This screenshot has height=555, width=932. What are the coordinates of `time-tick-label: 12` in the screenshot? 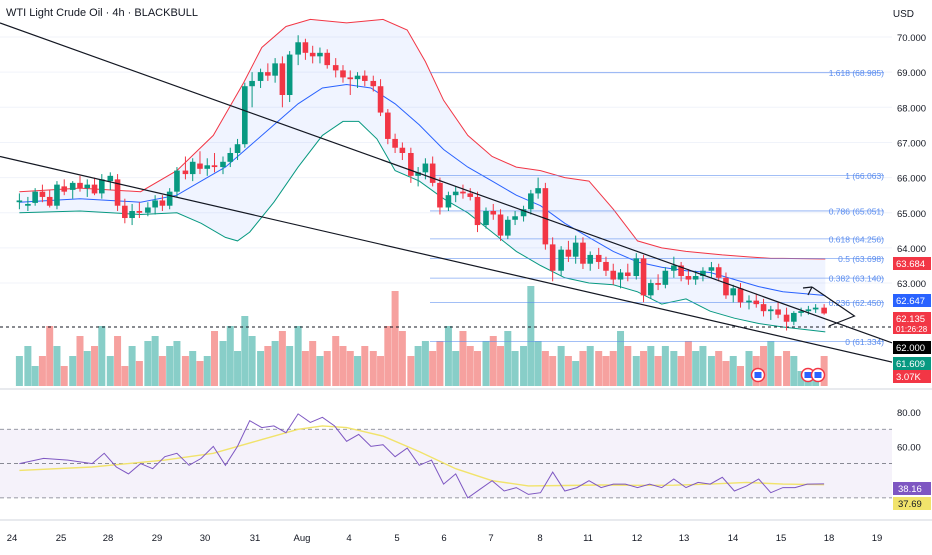 It's located at (637, 538).